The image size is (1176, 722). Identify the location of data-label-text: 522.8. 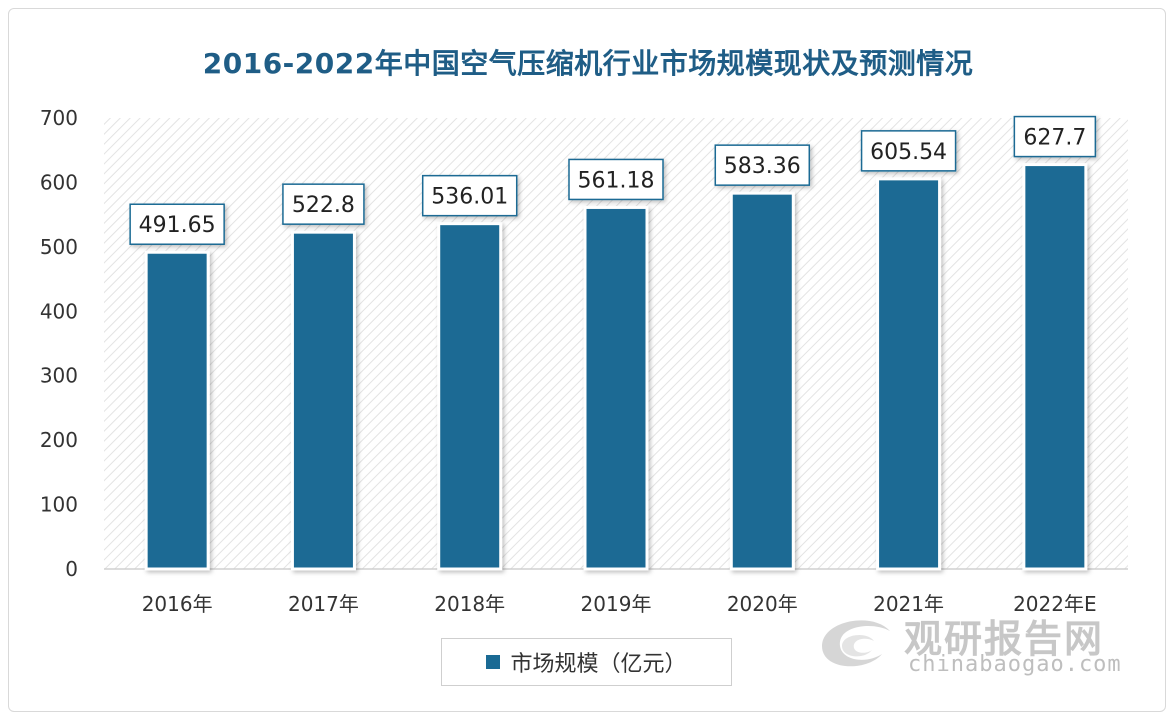
(323, 205).